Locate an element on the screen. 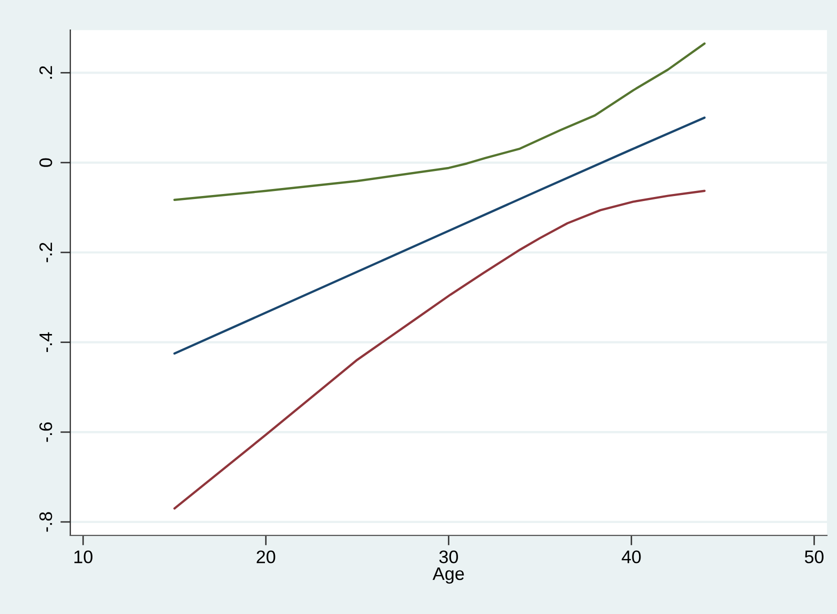  x-tick-label: 40 is located at coordinates (631, 557).